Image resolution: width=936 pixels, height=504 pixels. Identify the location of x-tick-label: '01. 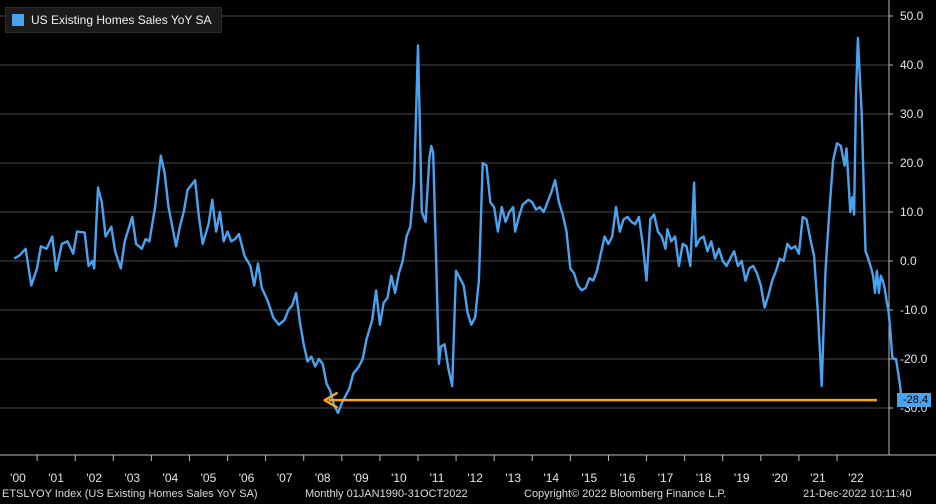
(56, 478).